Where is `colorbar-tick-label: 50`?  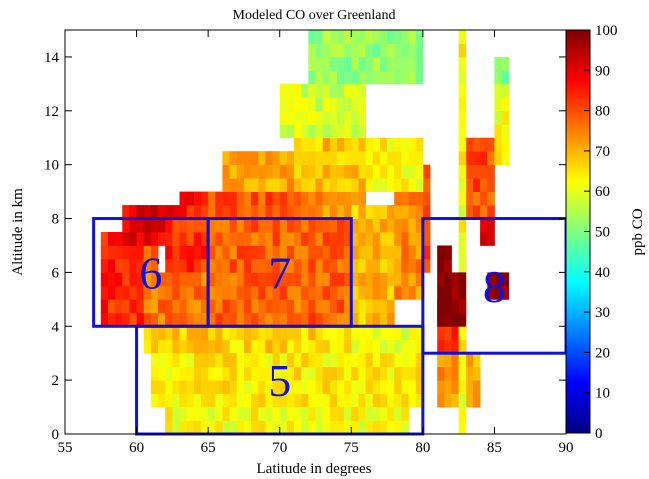
colorbar-tick-label: 50 is located at coordinates (602, 233).